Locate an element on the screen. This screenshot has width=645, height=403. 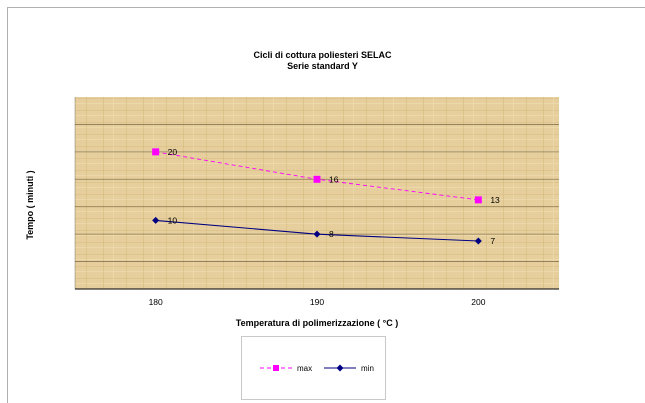
x-tick-label: 190 is located at coordinates (317, 302).